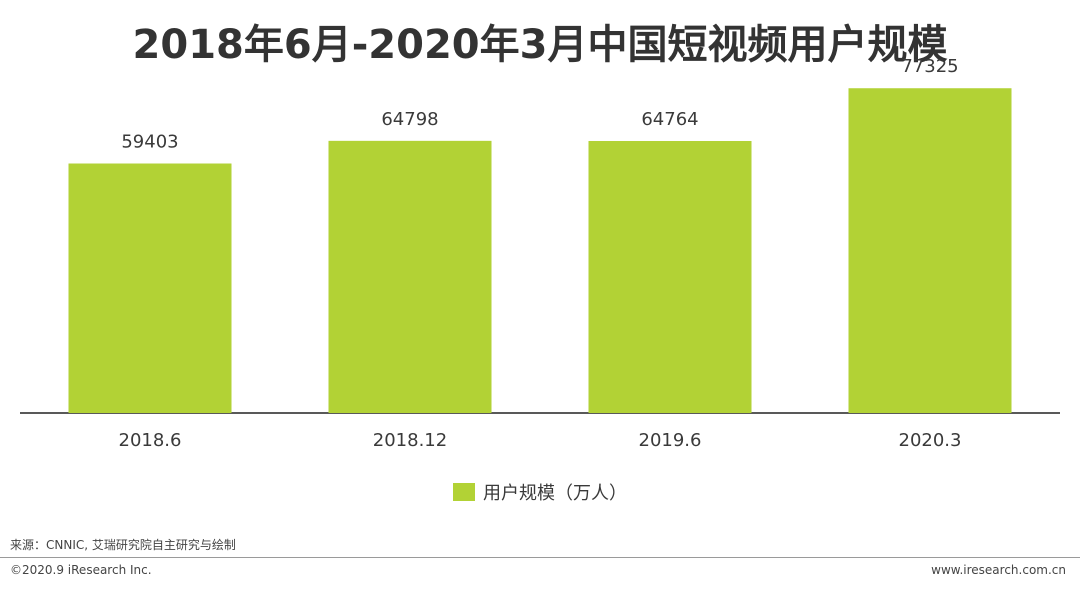 This screenshot has width=1080, height=591. Describe the element at coordinates (930, 440) in the screenshot. I see `x-tick-label-2020.3: 2020.3` at that location.